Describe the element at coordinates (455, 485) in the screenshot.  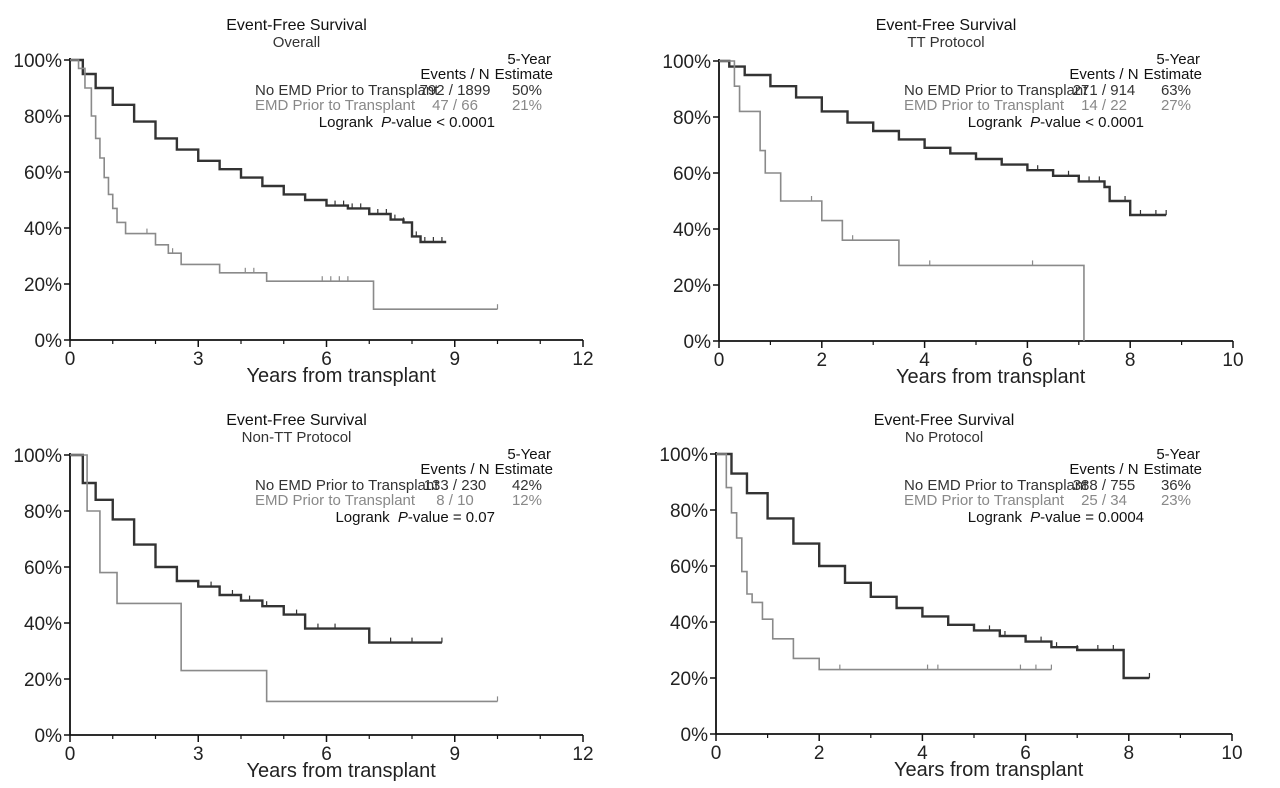
I see `legend-events-n: 133 / 230` at that location.